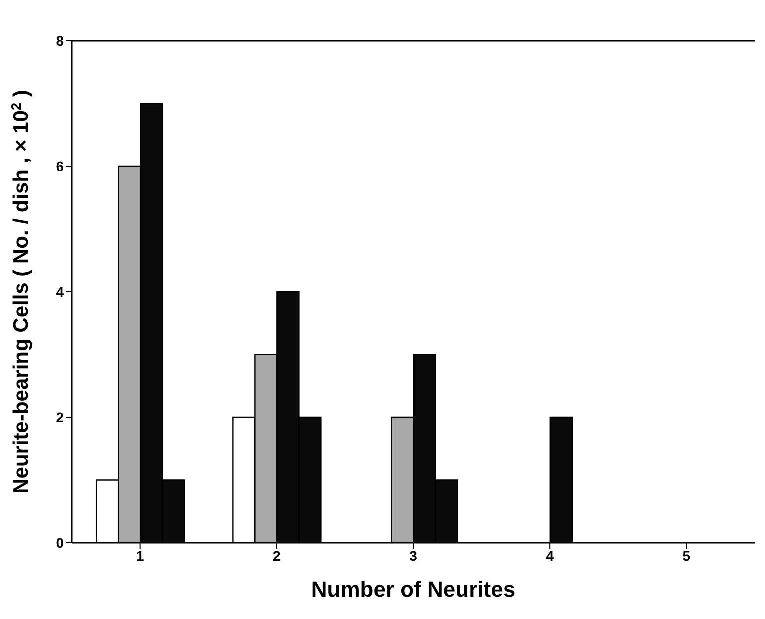  What do you see at coordinates (277, 556) in the screenshot?
I see `x-tick-label: 2` at bounding box center [277, 556].